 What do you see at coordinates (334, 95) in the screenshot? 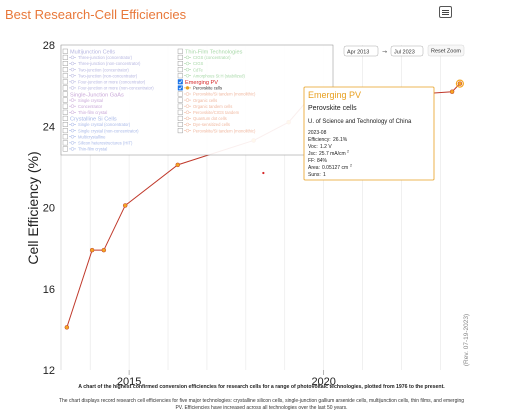
I see `tooltip-category: Emerging PV` at bounding box center [334, 95].